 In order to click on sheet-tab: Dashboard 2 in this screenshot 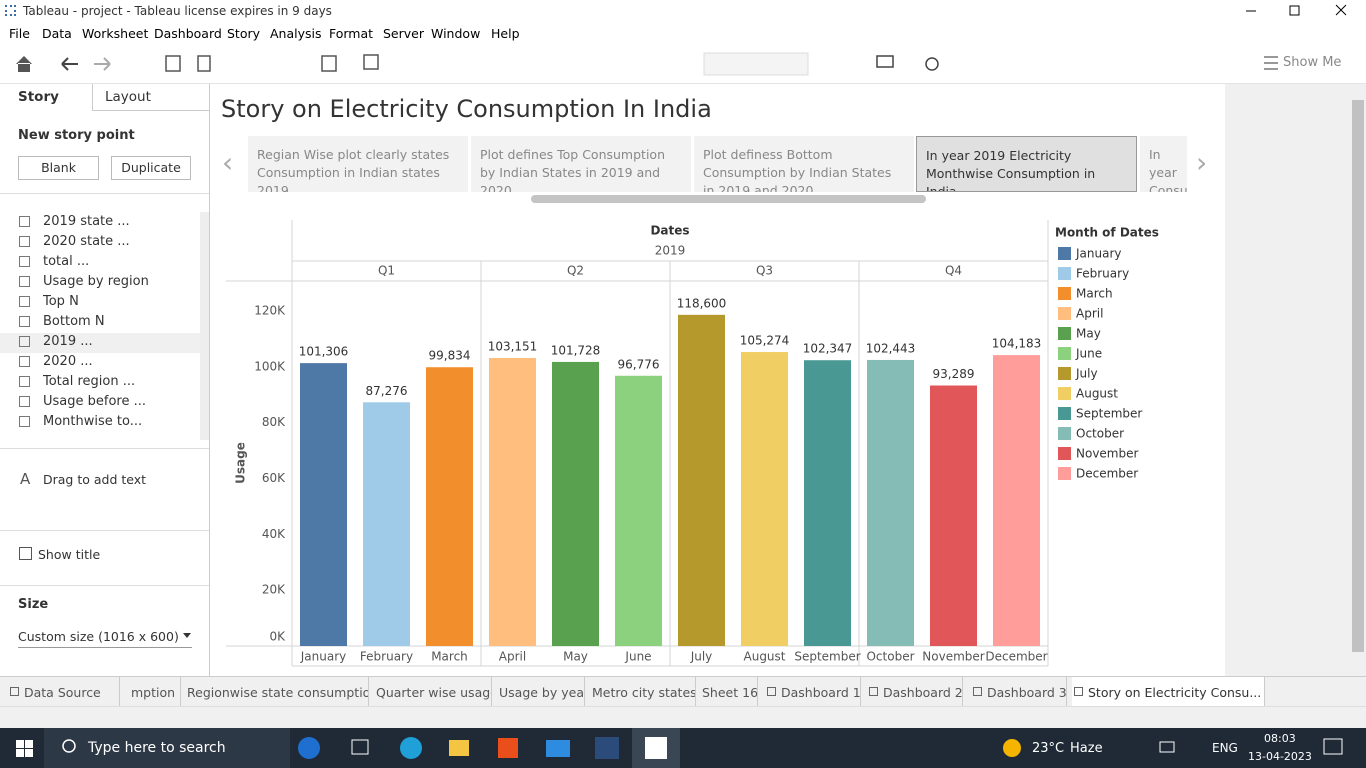, I will do `click(915, 692)`.